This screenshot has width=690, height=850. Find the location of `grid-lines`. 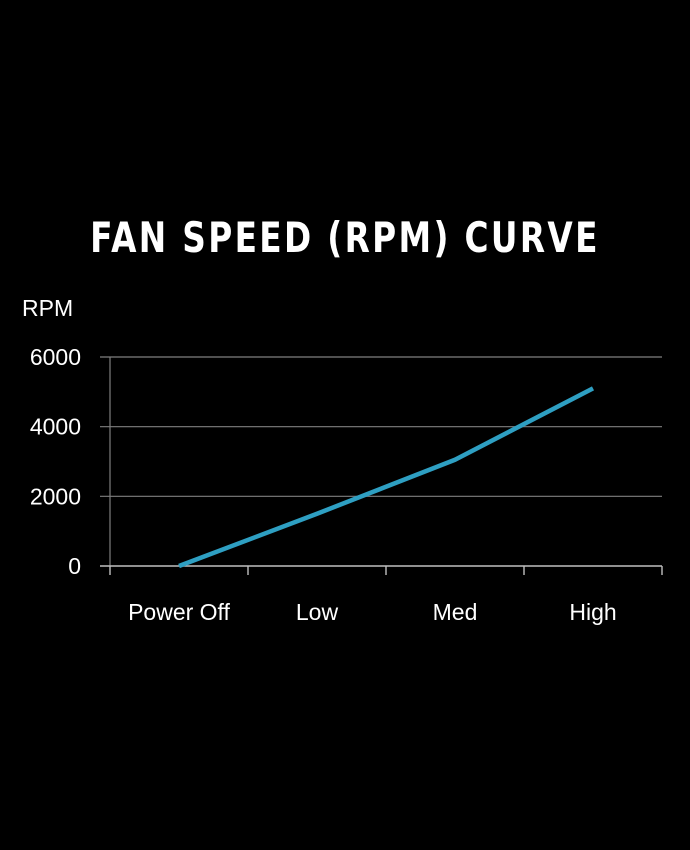

grid-lines is located at coordinates (381, 426).